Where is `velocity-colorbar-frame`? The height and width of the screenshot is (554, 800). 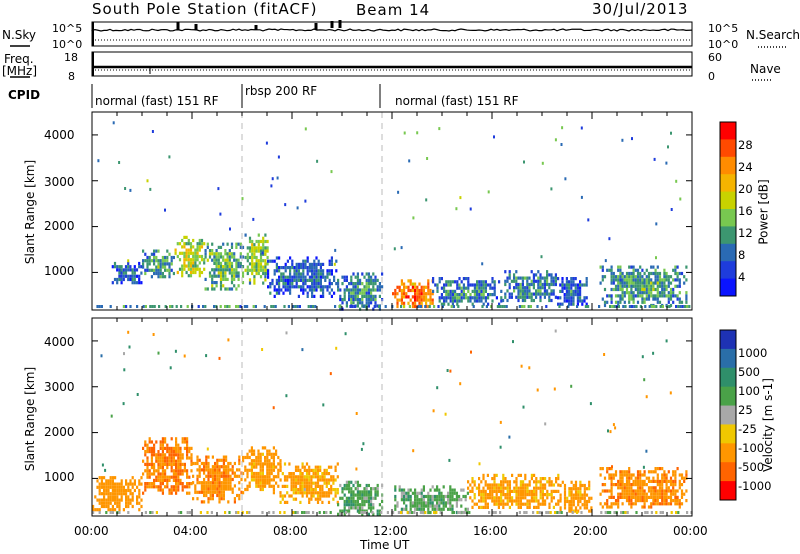
velocity-colorbar-frame is located at coordinates (728, 415).